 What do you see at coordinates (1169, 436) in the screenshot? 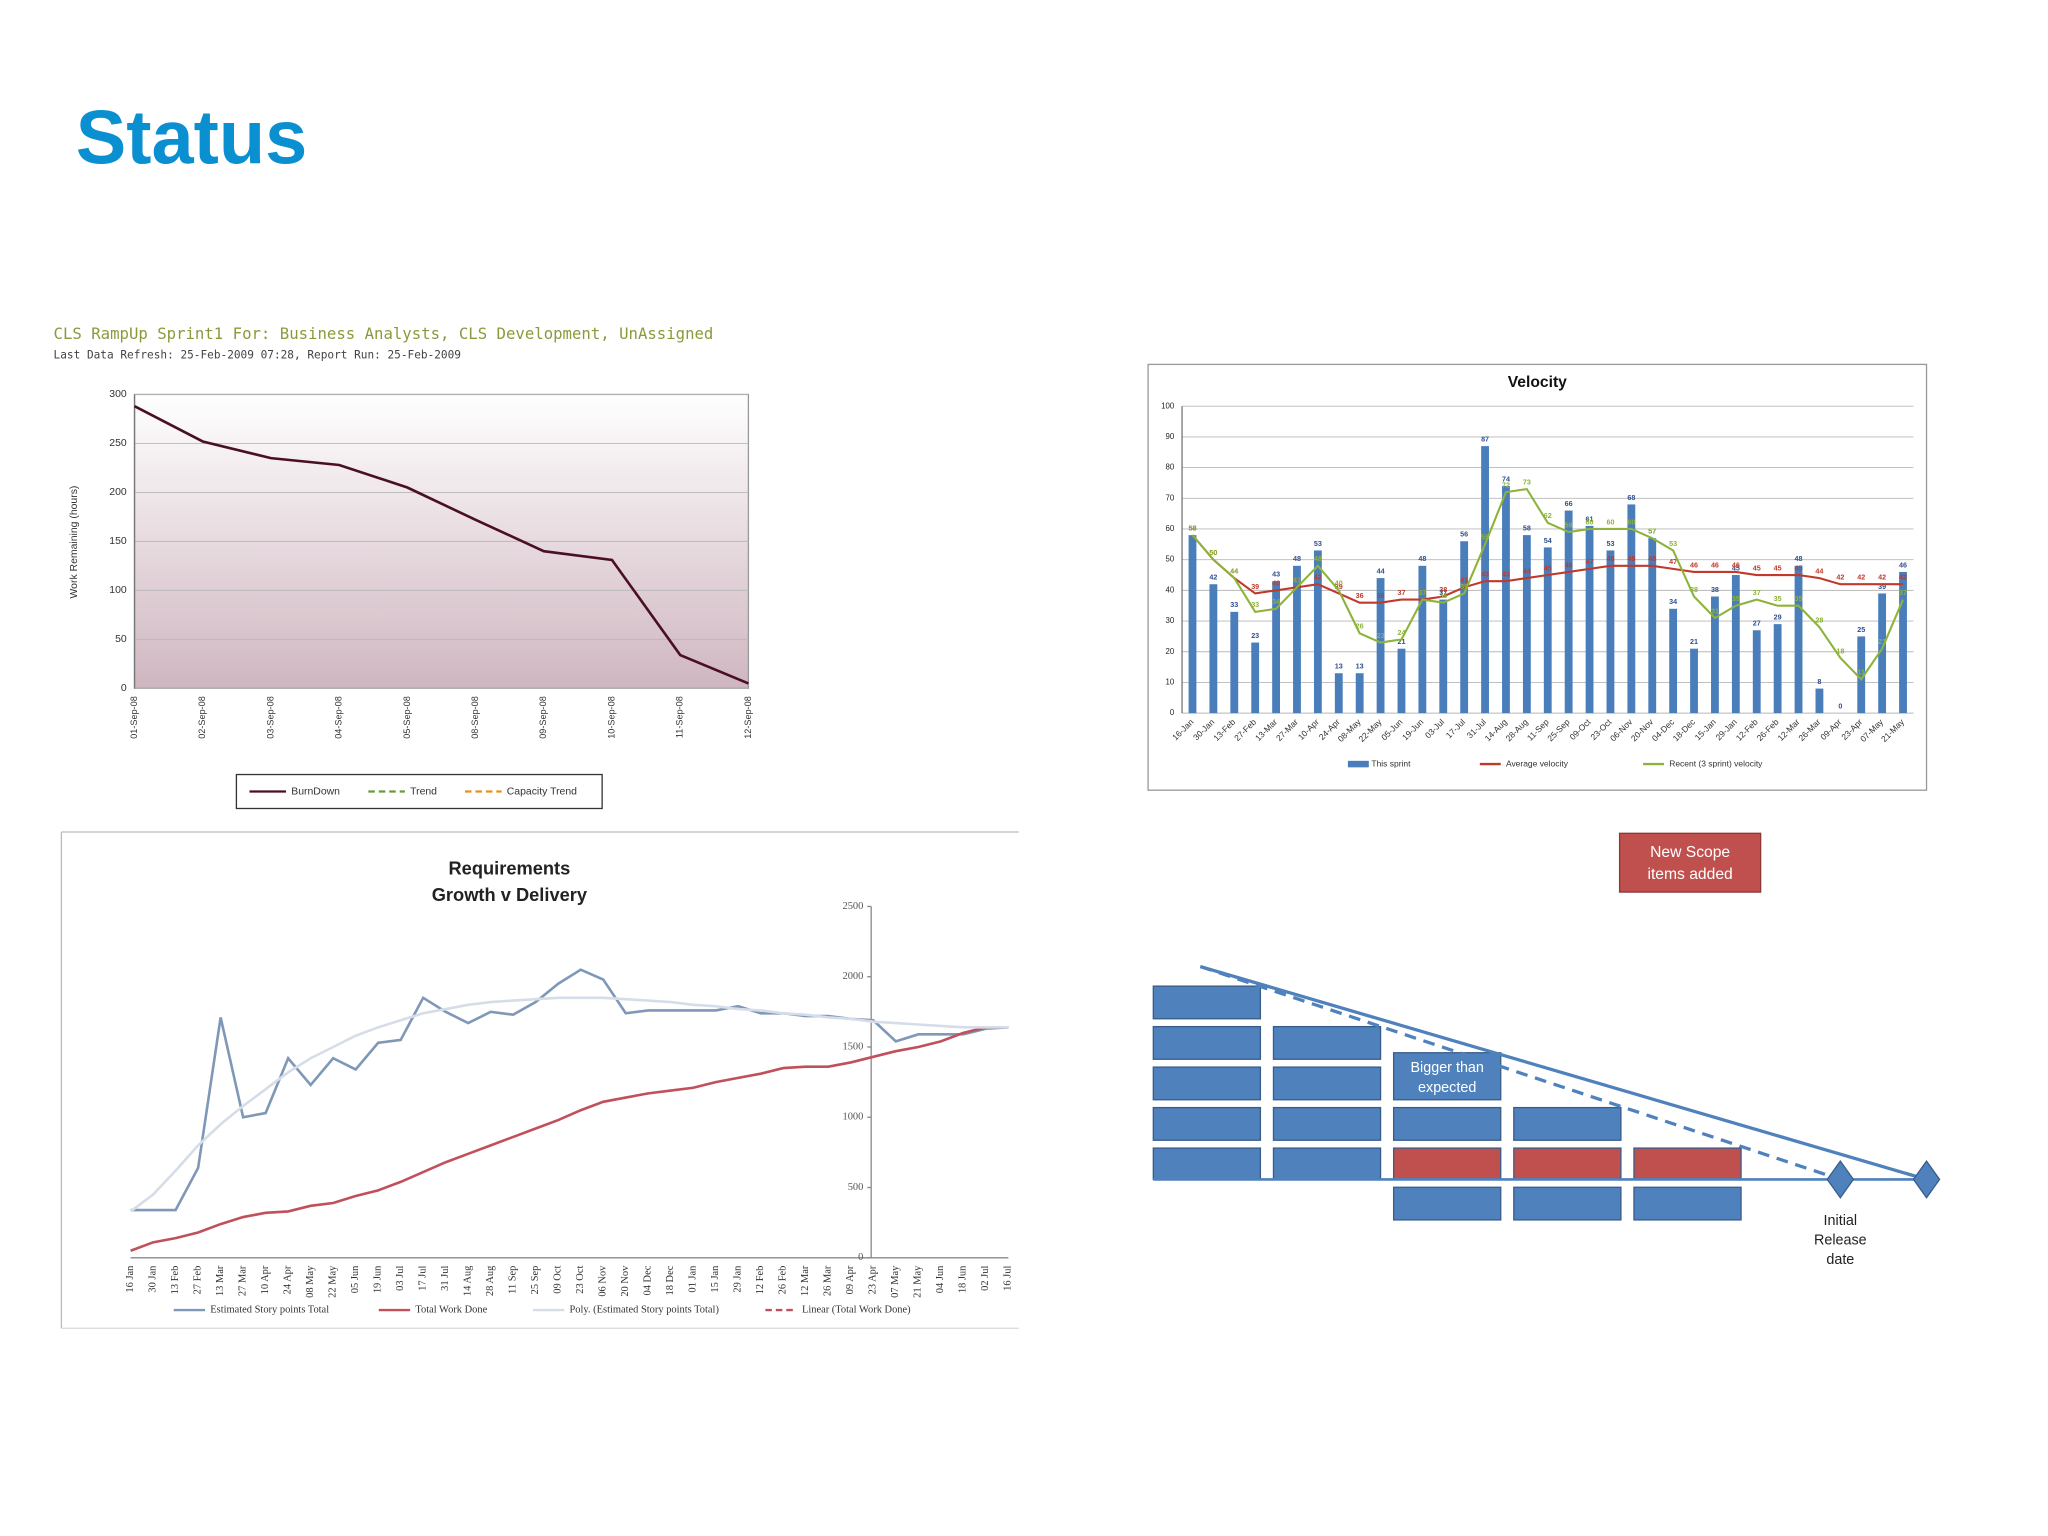
I see `y-tick-label: 90` at bounding box center [1169, 436].